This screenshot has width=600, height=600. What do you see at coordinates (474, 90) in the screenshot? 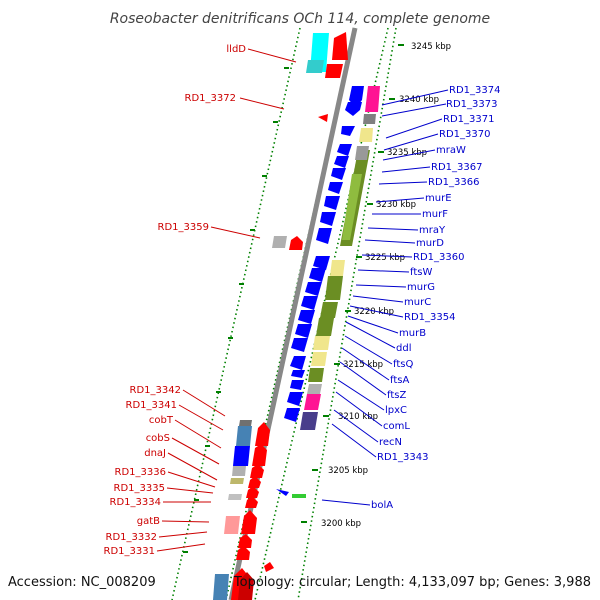
I see `gene-label: RD1_3374` at bounding box center [474, 90].